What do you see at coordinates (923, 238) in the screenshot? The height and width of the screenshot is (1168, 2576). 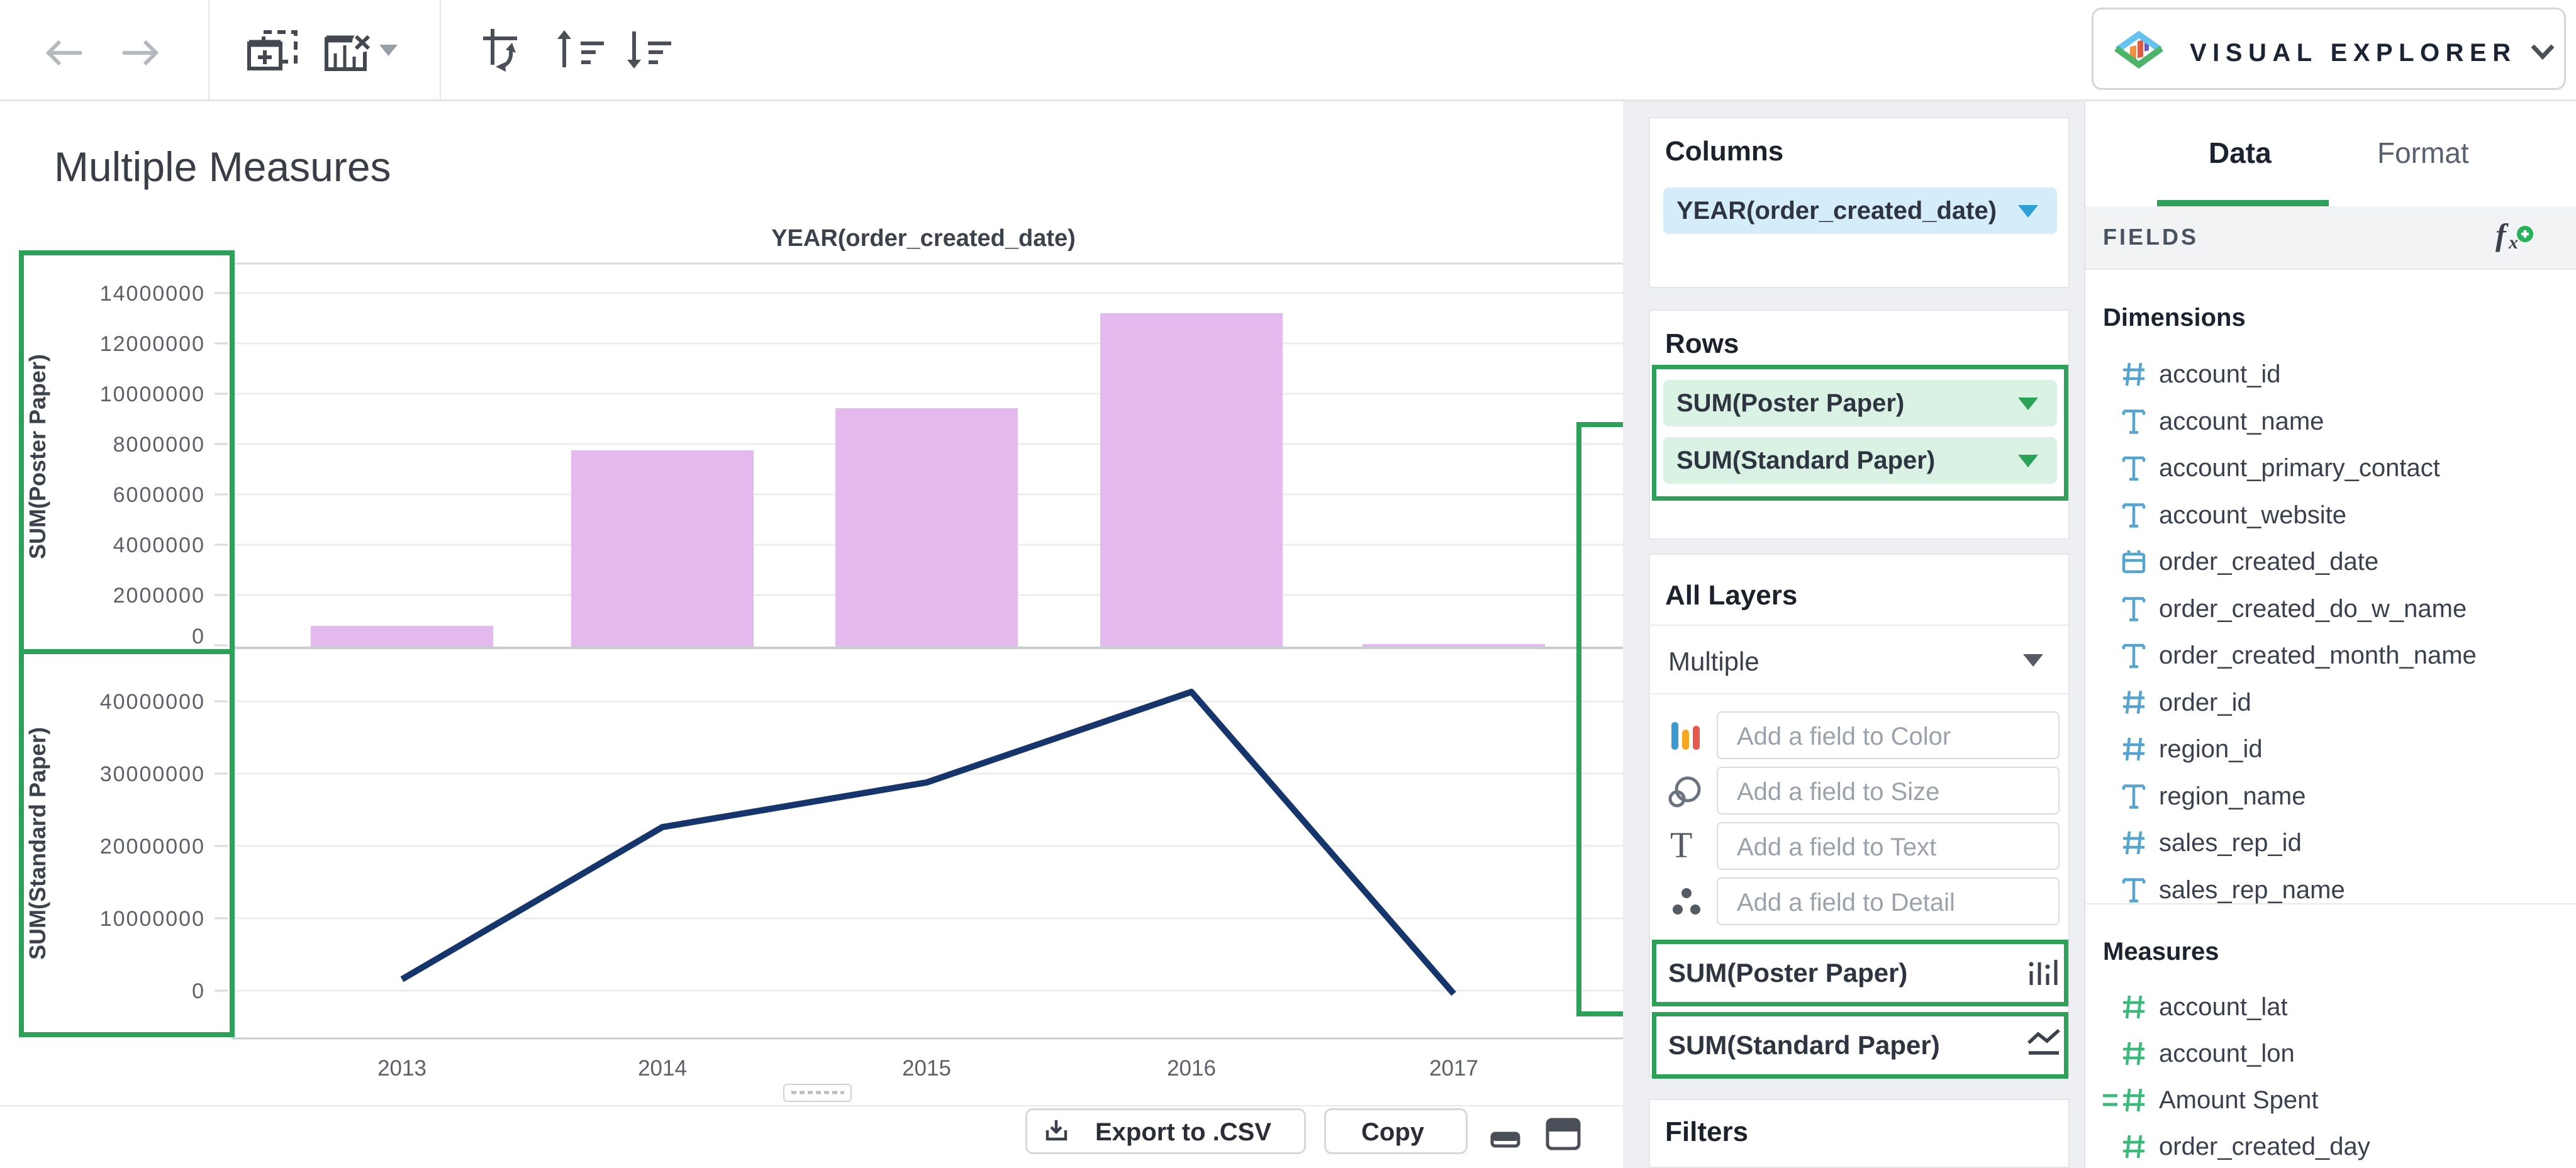 I see `svg-text: YEAR(order_created_date)` at bounding box center [923, 238].